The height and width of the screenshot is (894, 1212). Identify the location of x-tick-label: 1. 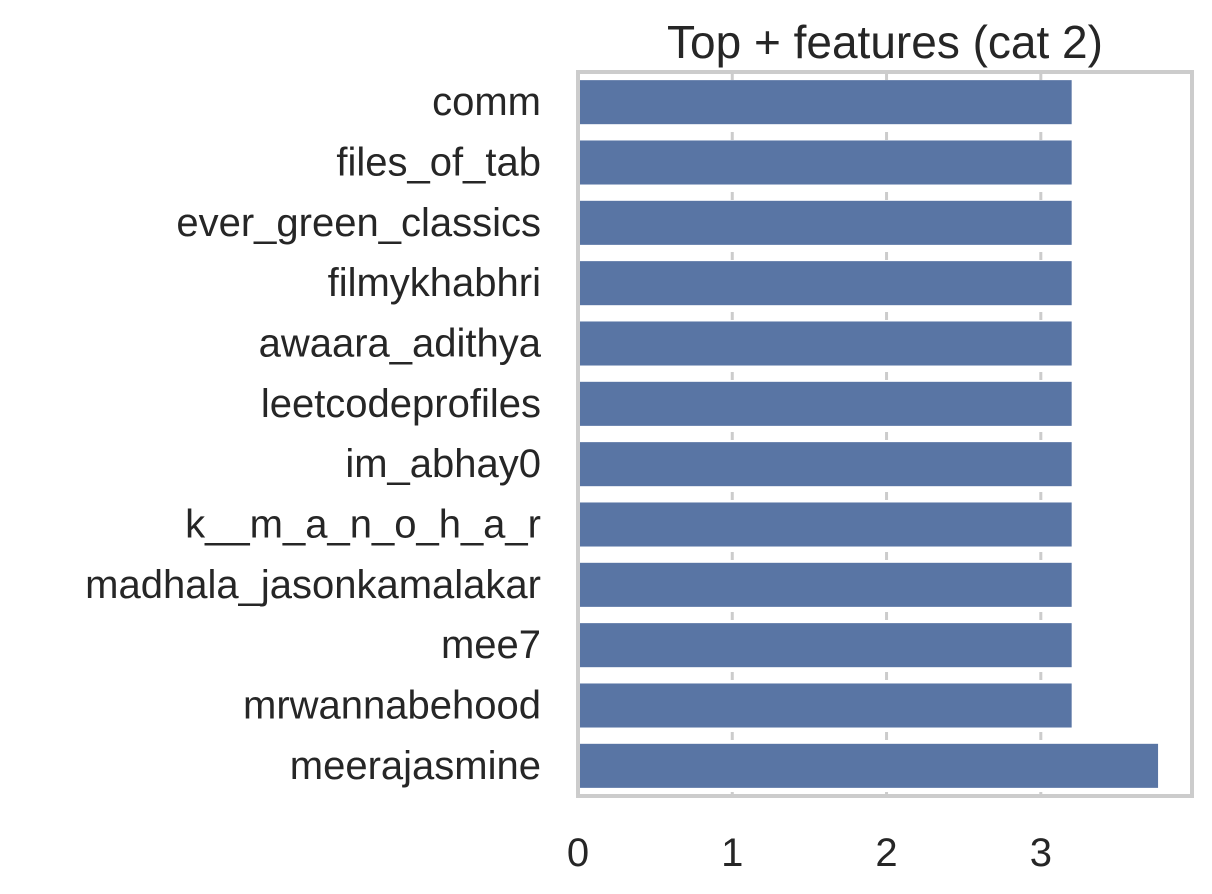
(732, 853).